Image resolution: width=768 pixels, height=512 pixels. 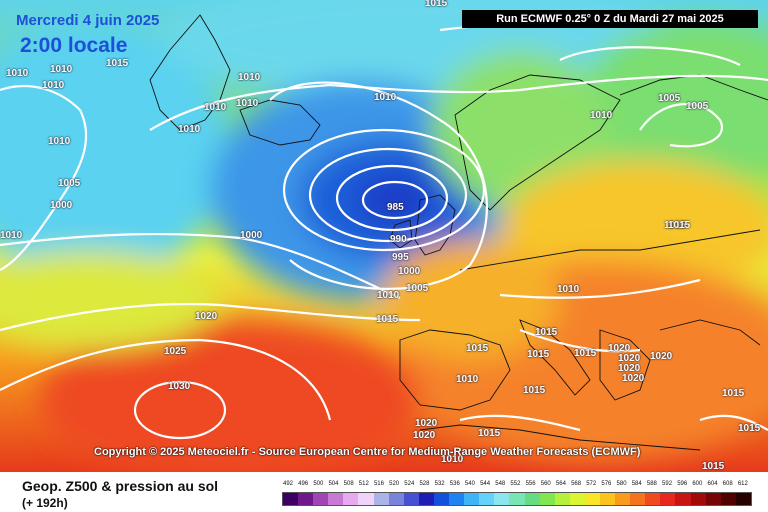 I want to click on color-scale-label: 524, so click(x=409, y=484).